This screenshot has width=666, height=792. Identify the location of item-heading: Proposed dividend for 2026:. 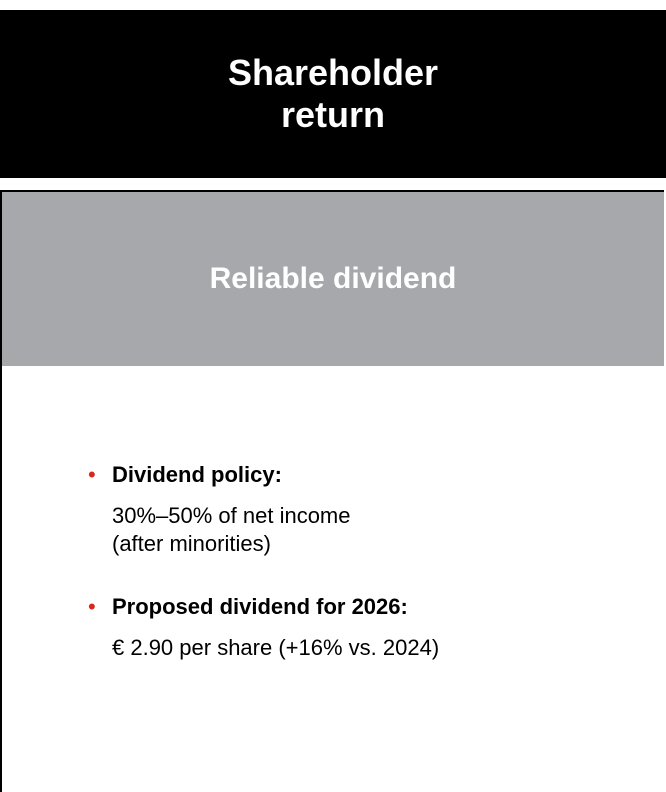
(260, 606).